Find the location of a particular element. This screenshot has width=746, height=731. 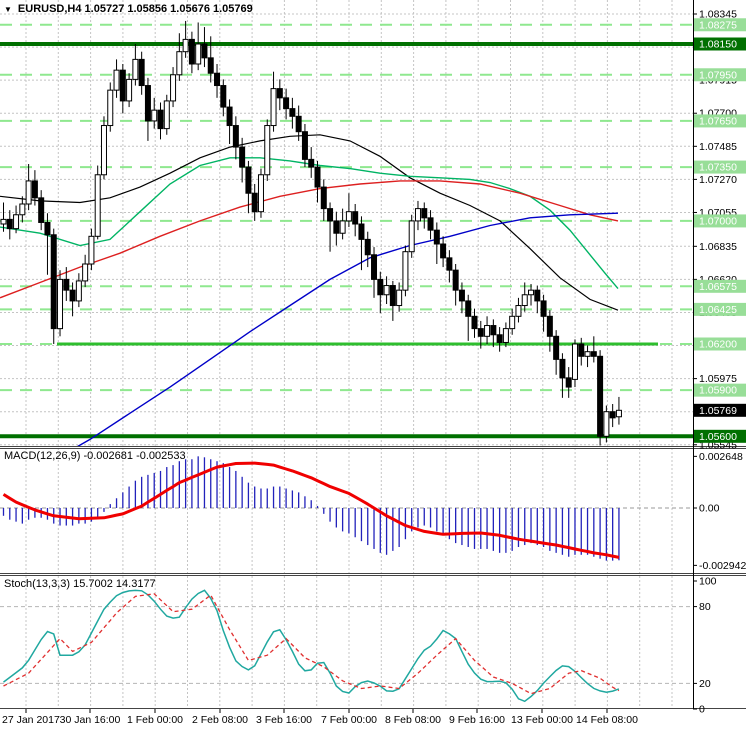

svg-text: -0.002942 is located at coordinates (722, 566).